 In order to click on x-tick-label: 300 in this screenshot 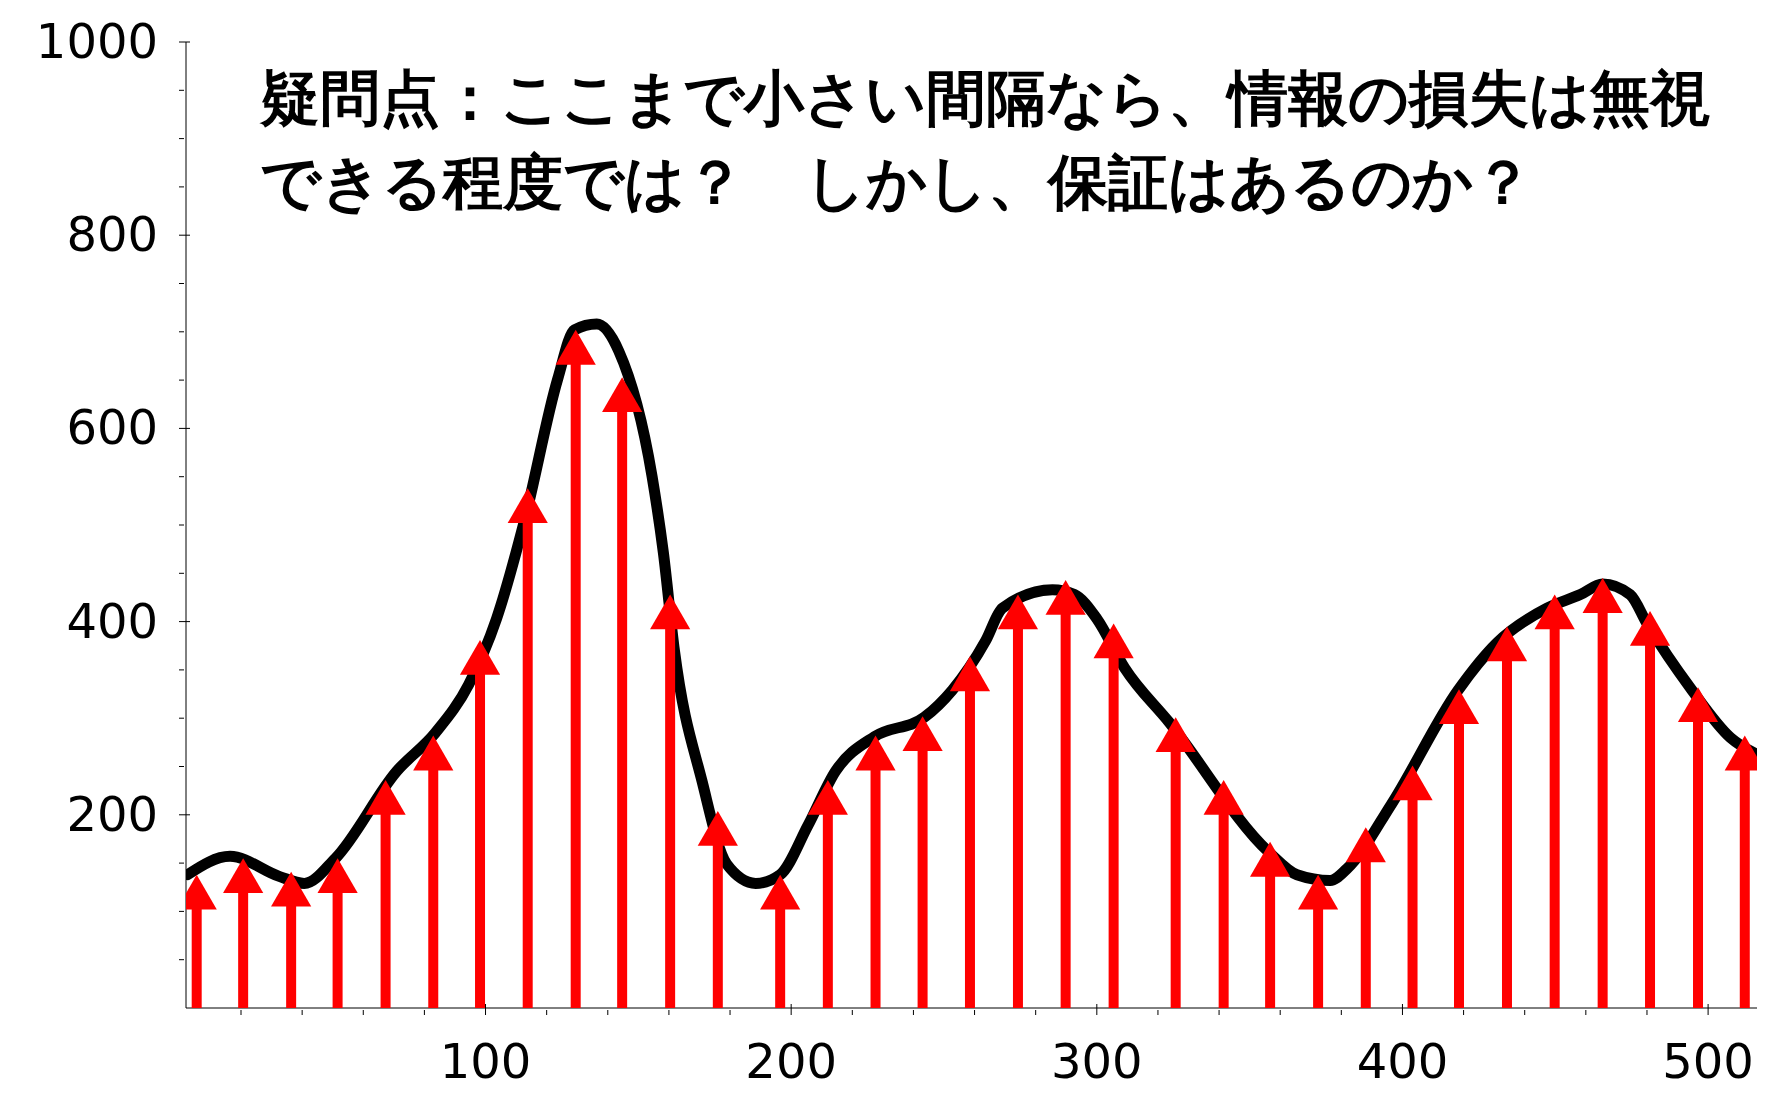, I will do `click(1097, 1061)`.